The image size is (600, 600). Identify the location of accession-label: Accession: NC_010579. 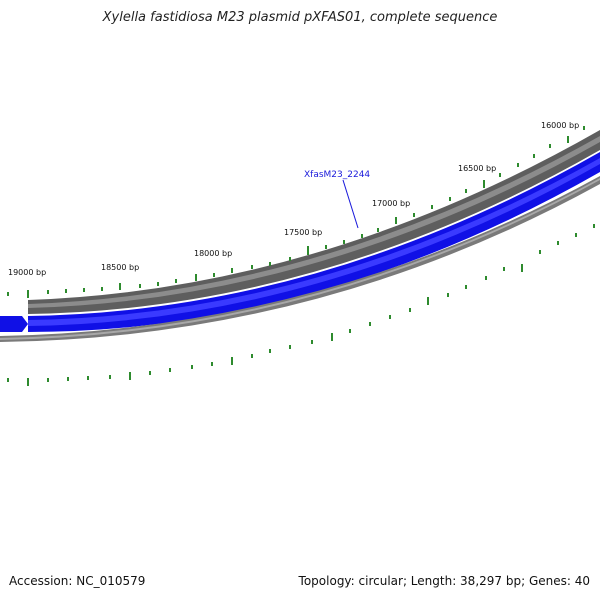
(77, 581).